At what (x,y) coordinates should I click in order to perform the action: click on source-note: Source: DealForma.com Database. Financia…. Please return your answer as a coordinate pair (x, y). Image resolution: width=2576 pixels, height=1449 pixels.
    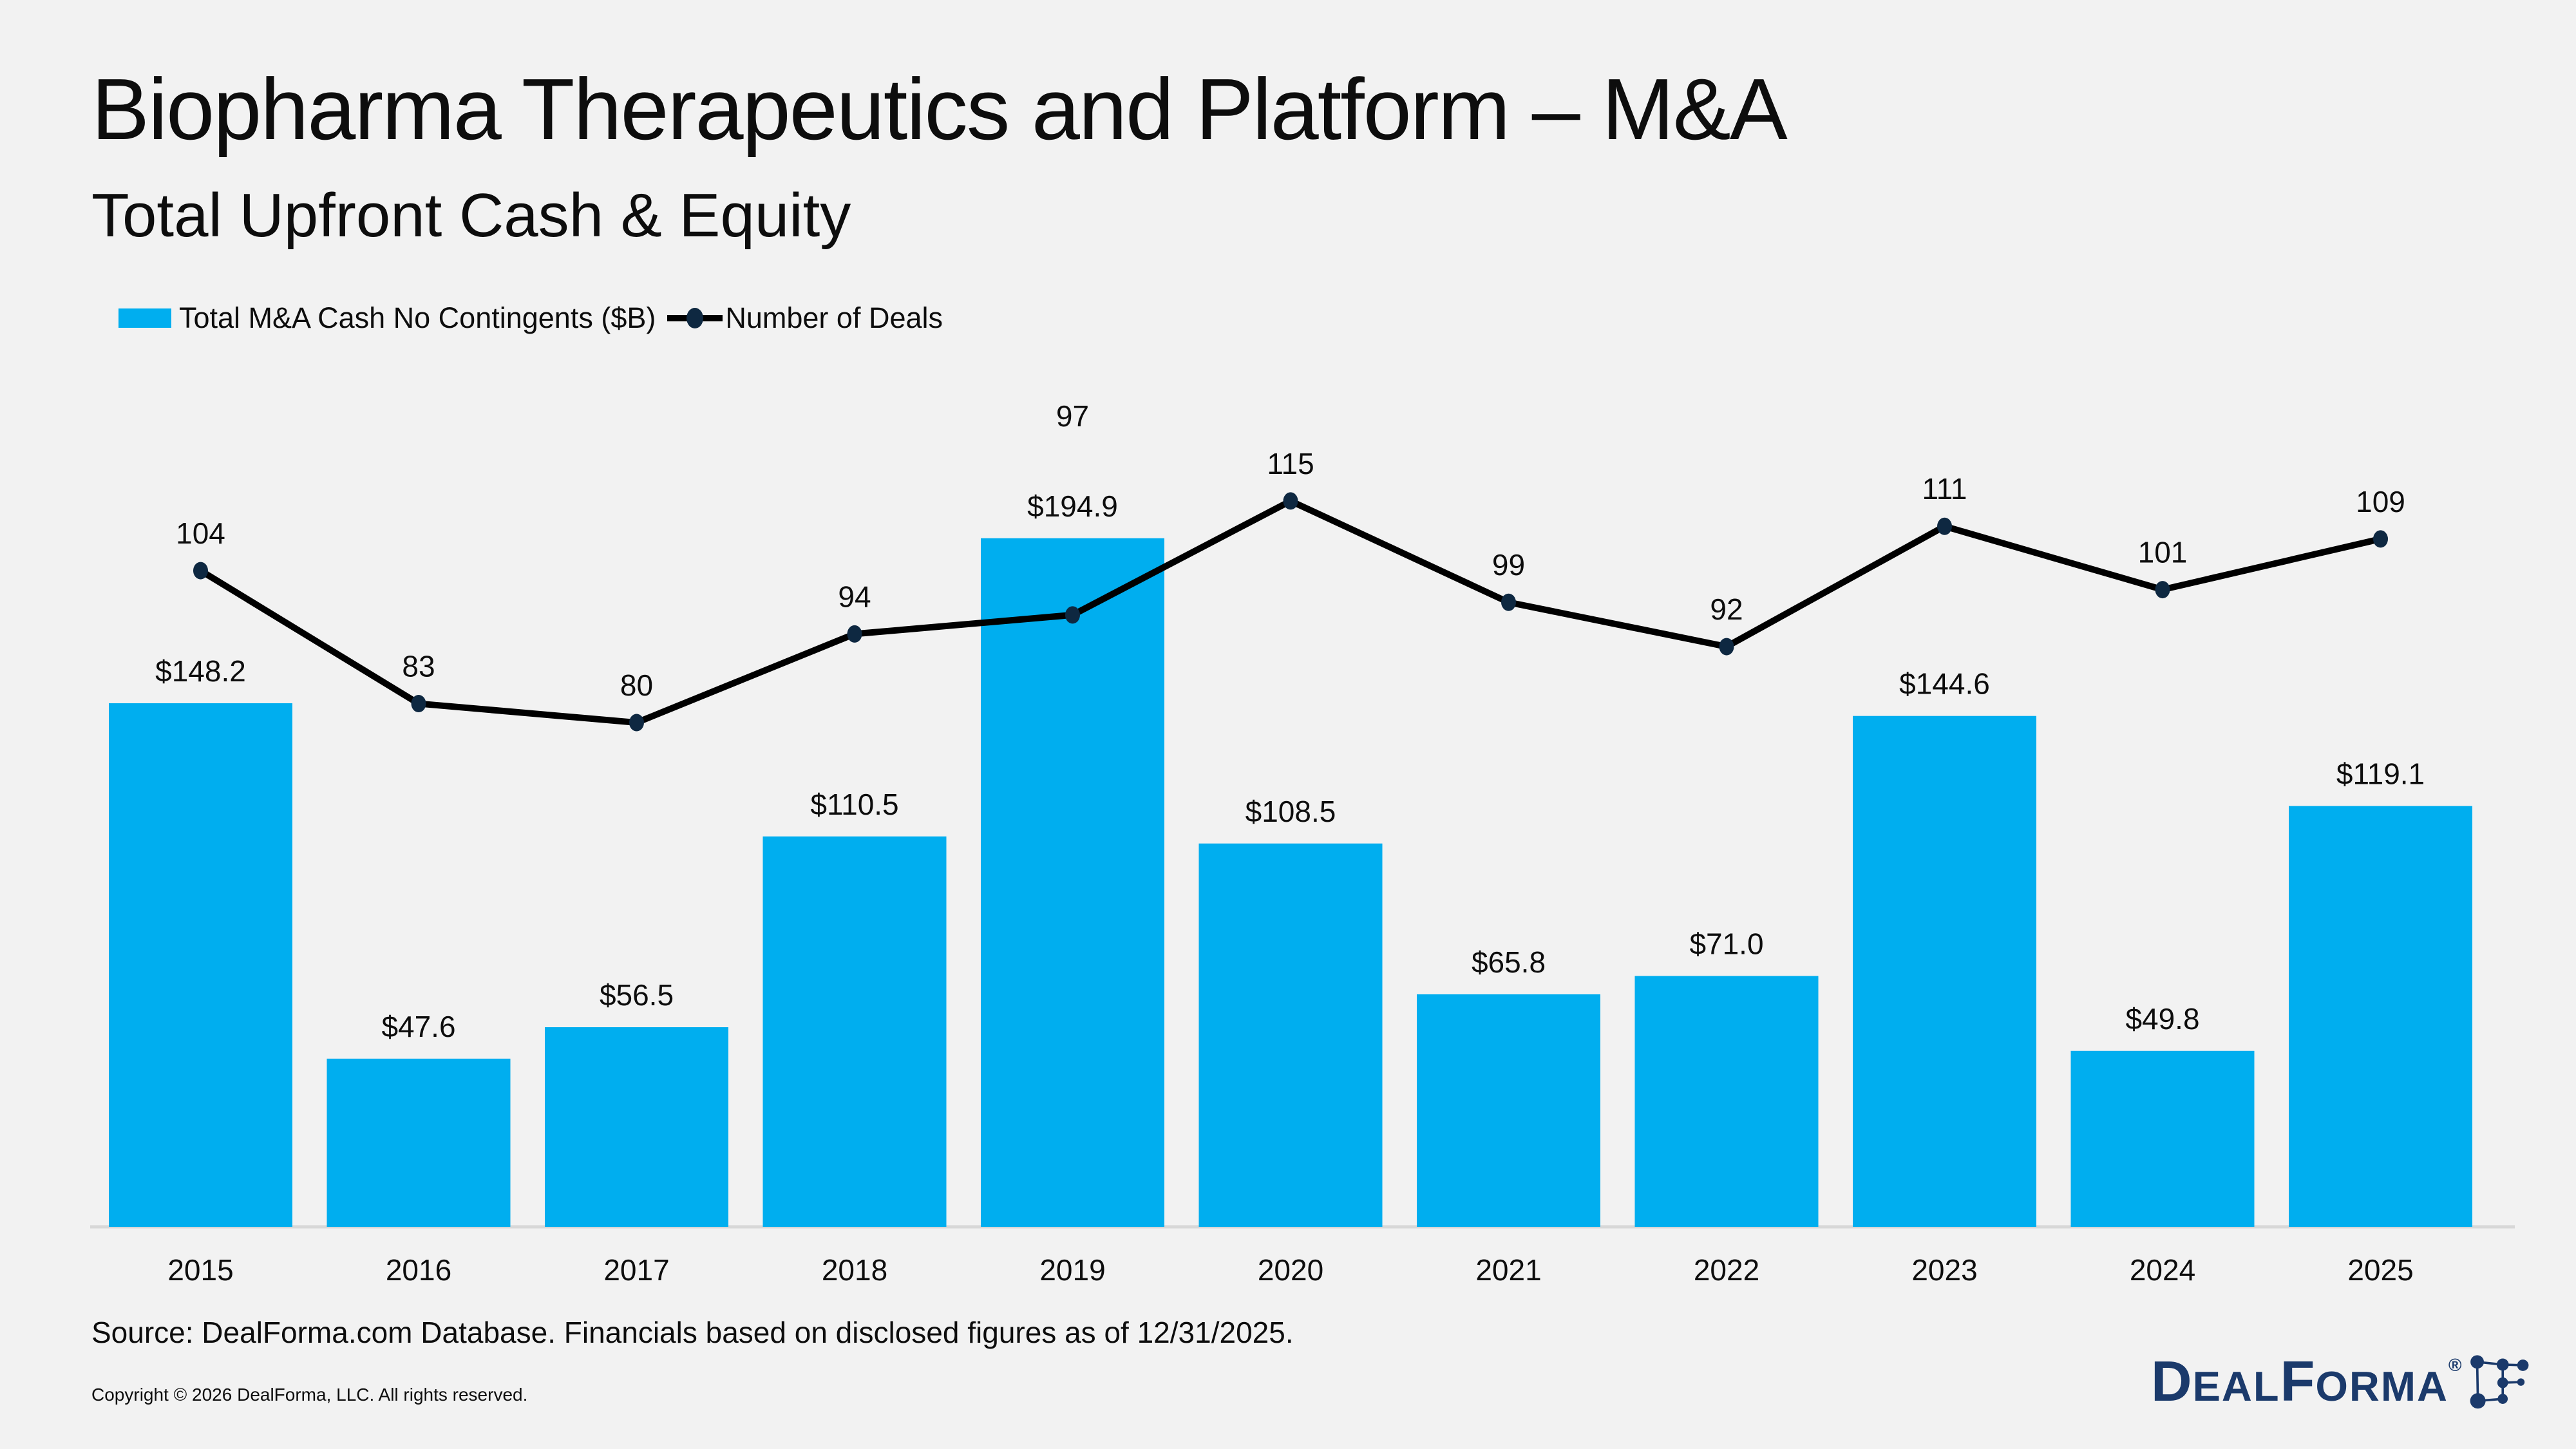
    Looking at the image, I should click on (692, 1333).